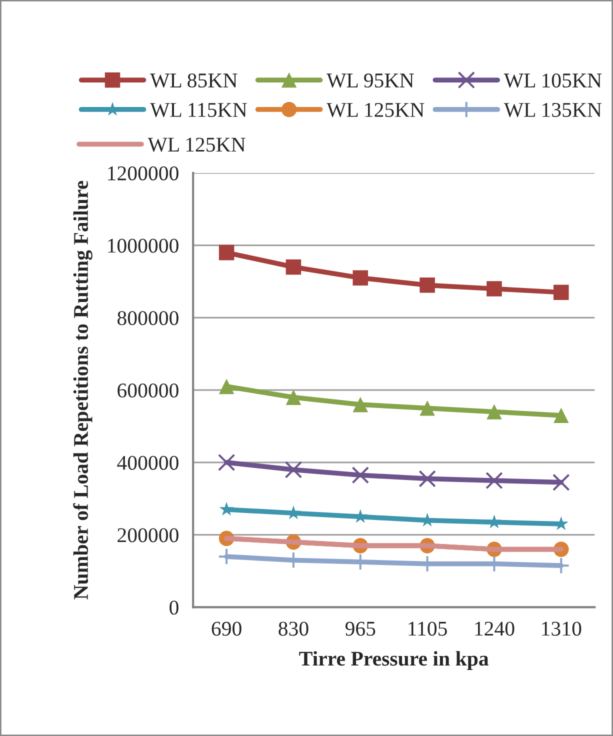 This screenshot has height=736, width=613. What do you see at coordinates (562, 629) in the screenshot?
I see `x-tick-label: 1310` at bounding box center [562, 629].